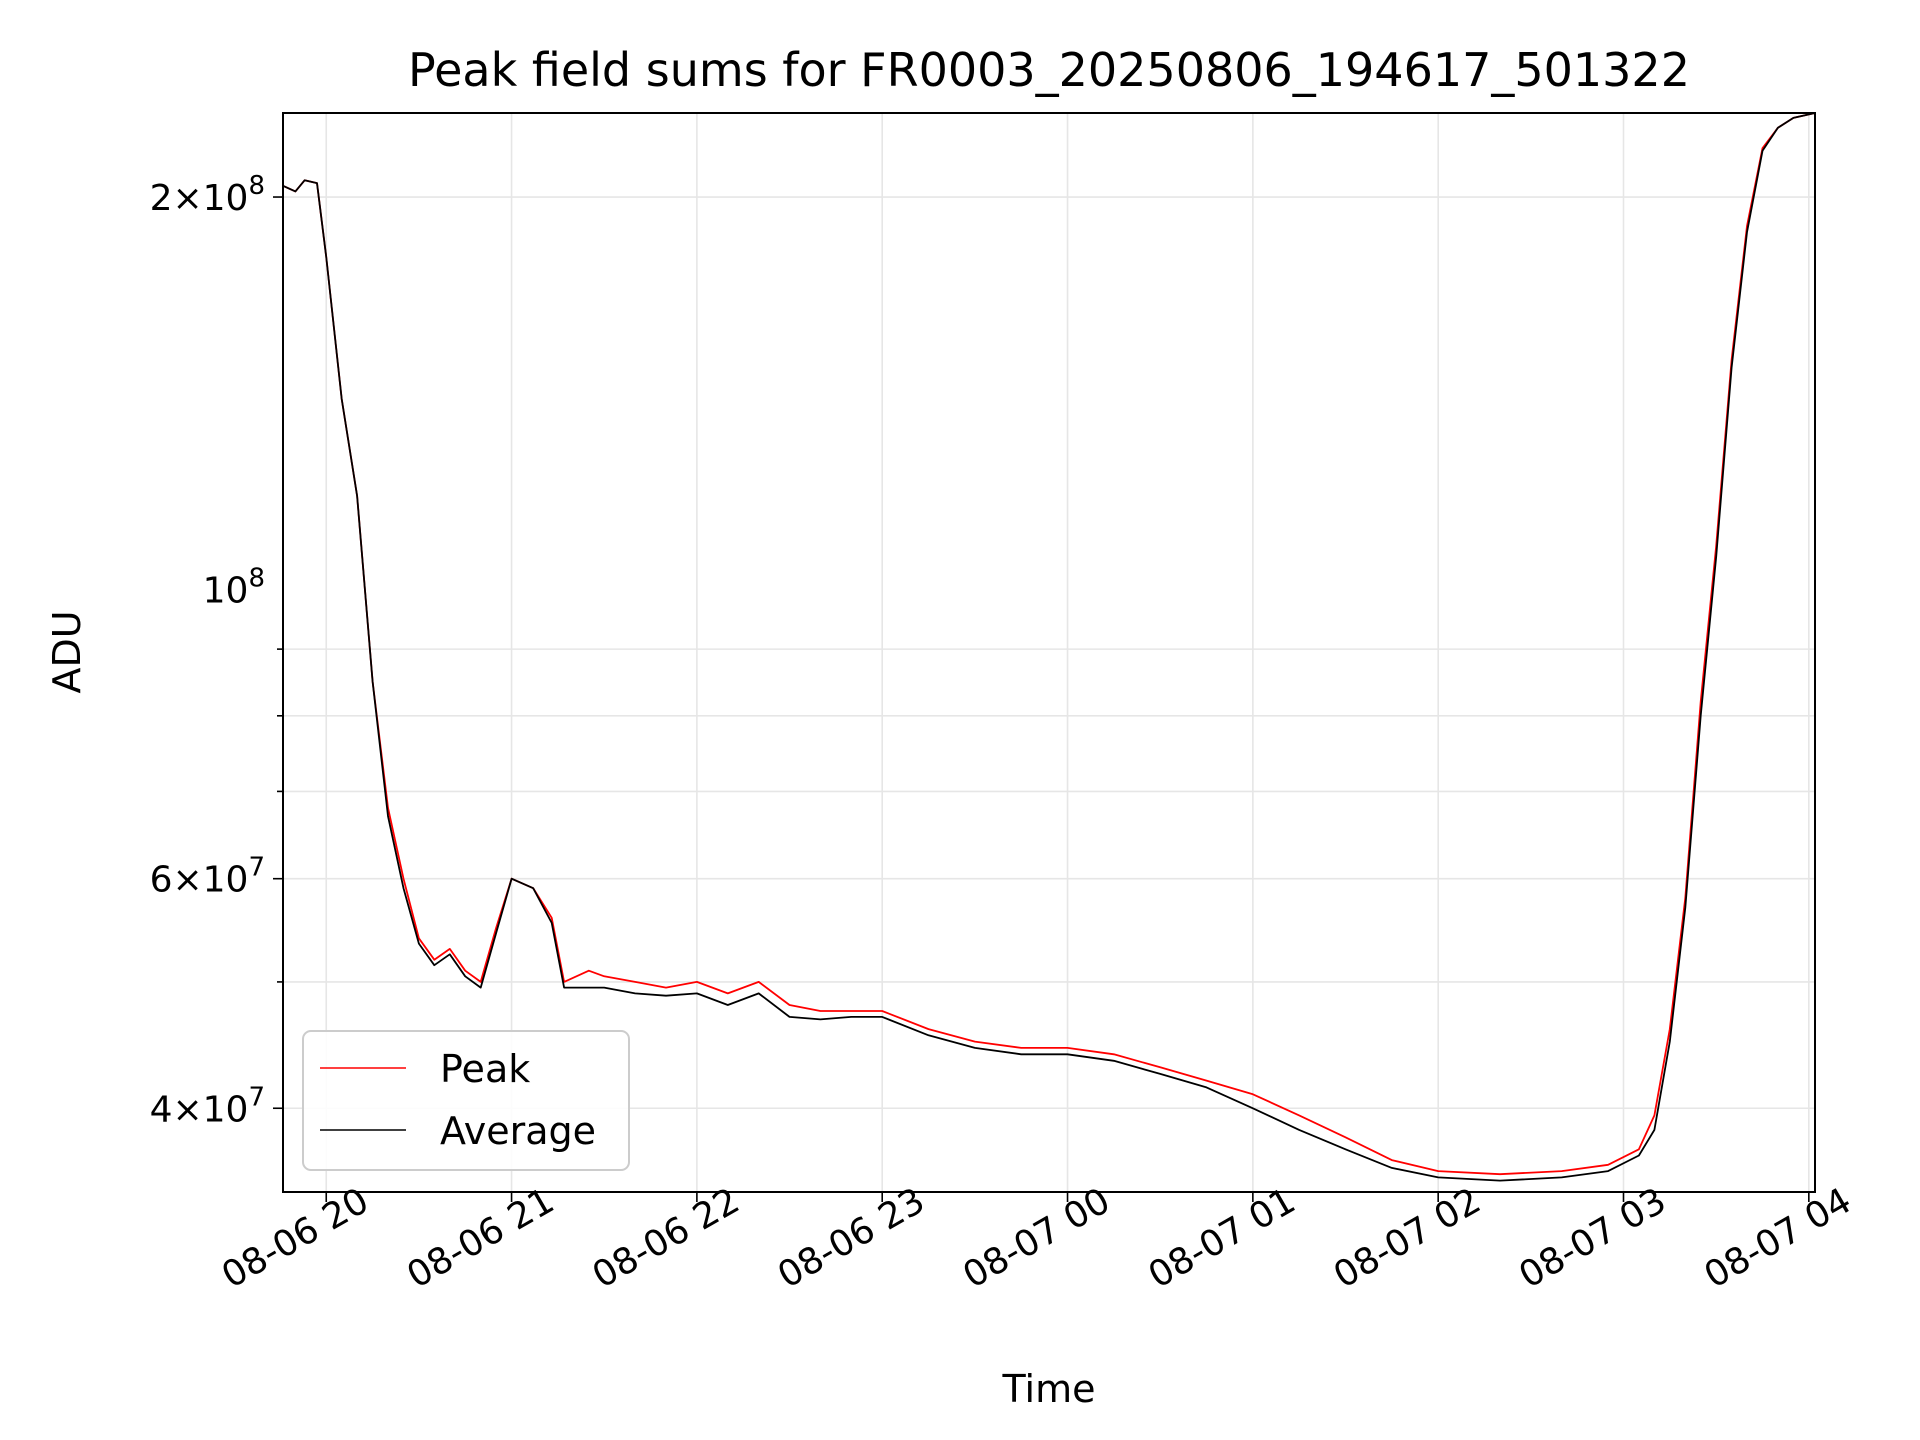  What do you see at coordinates (216, 650) in the screenshot?
I see `y-axis: 4×107 6×107 108 2×108` at bounding box center [216, 650].